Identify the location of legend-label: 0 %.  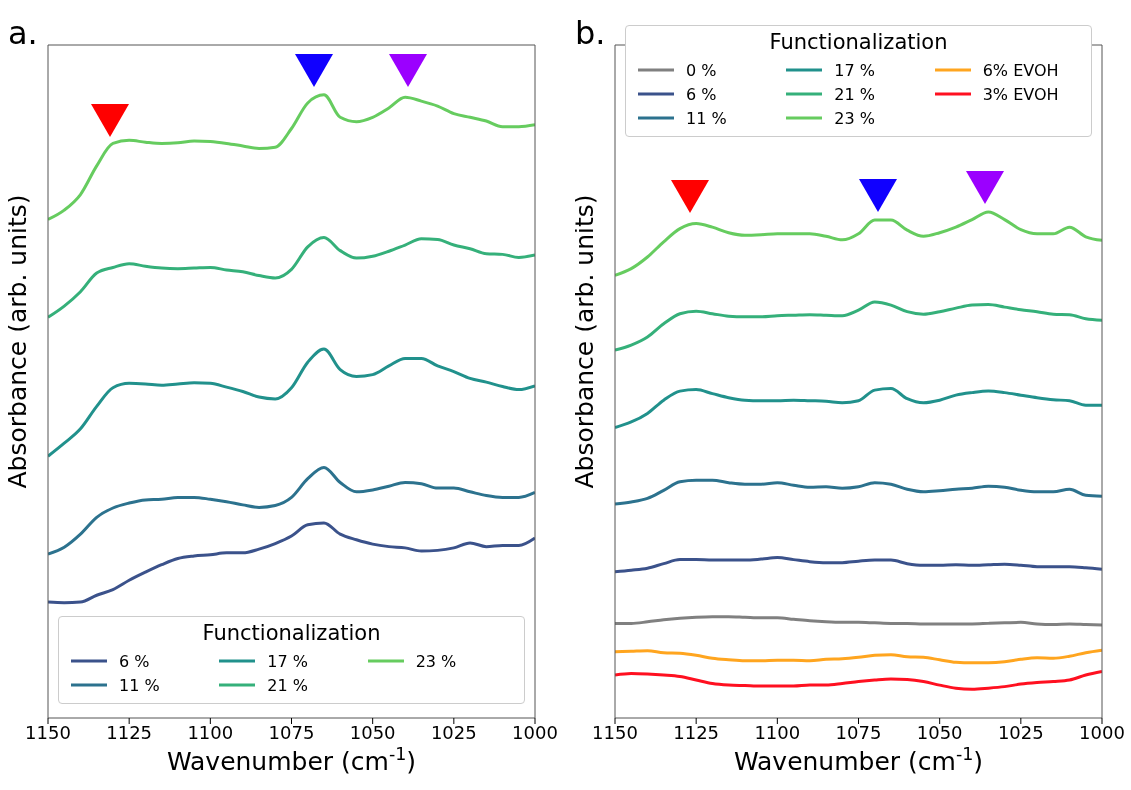
(701, 70).